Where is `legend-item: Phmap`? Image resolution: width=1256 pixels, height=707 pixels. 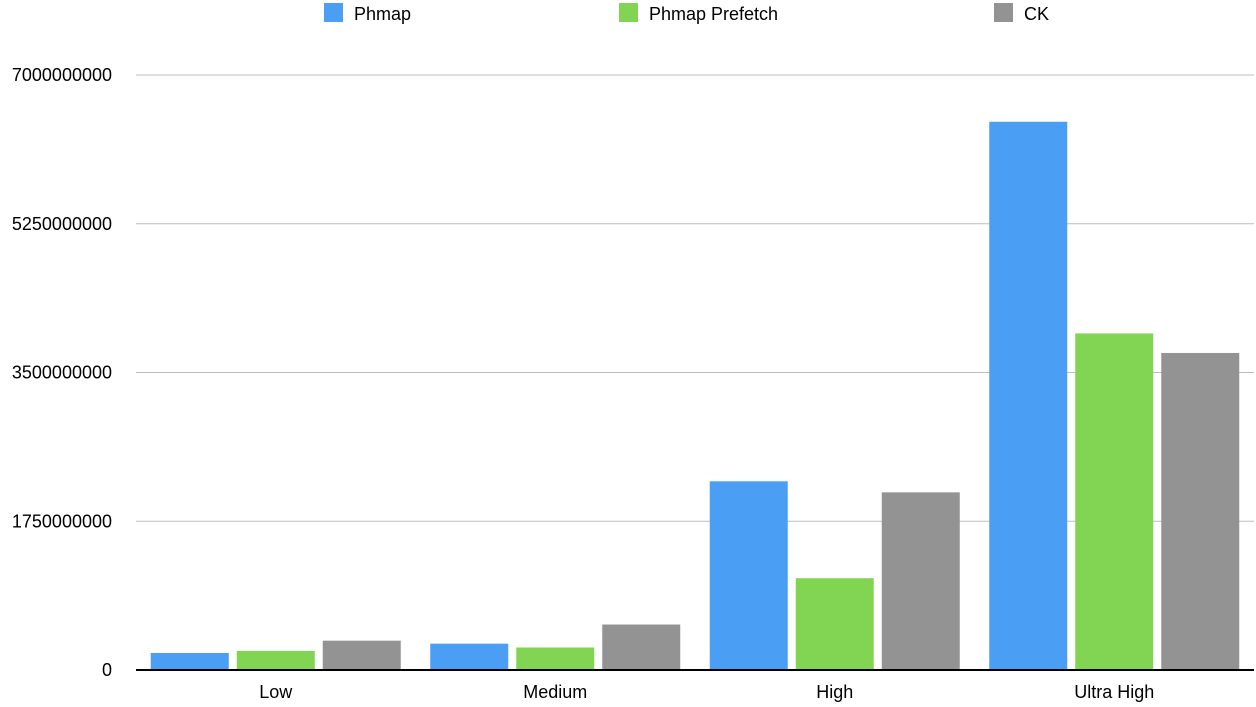 legend-item: Phmap is located at coordinates (367, 13).